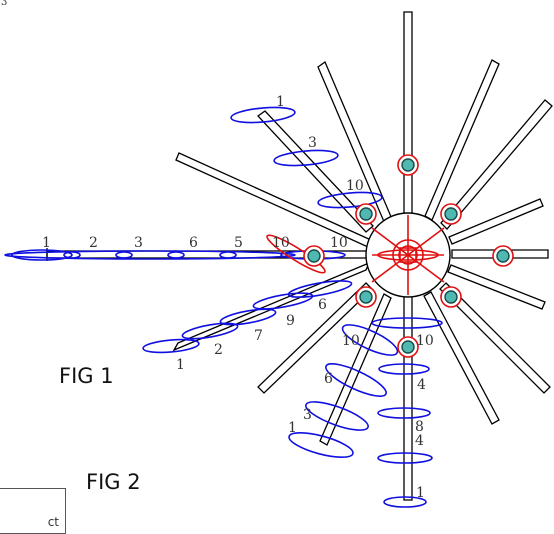 This screenshot has height=534, width=554. I want to click on label-left-arm-2: 2, so click(93, 243).